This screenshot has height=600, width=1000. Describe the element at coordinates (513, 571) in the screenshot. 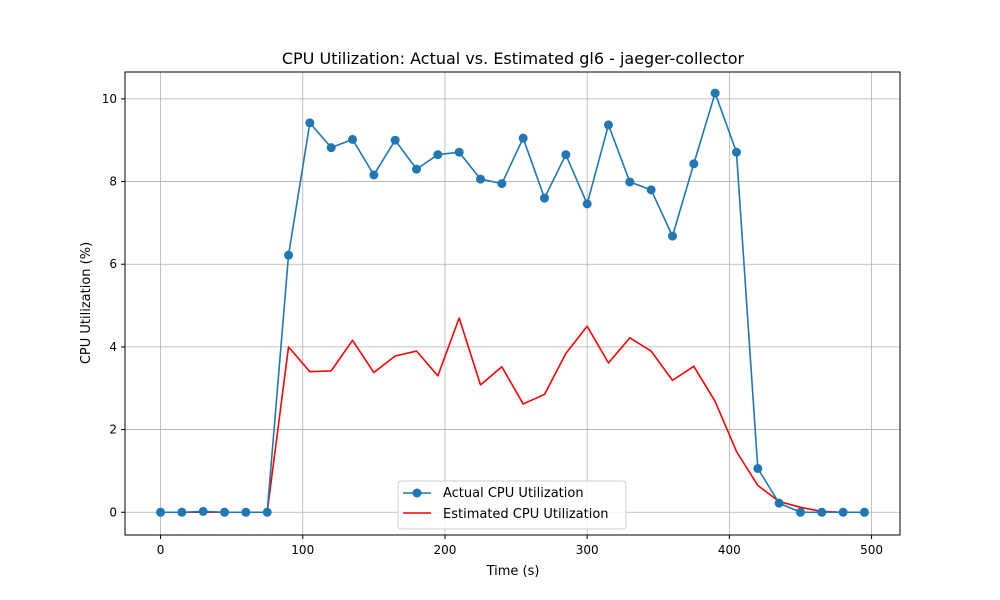

I see `x-axis-label: Time (s)` at that location.